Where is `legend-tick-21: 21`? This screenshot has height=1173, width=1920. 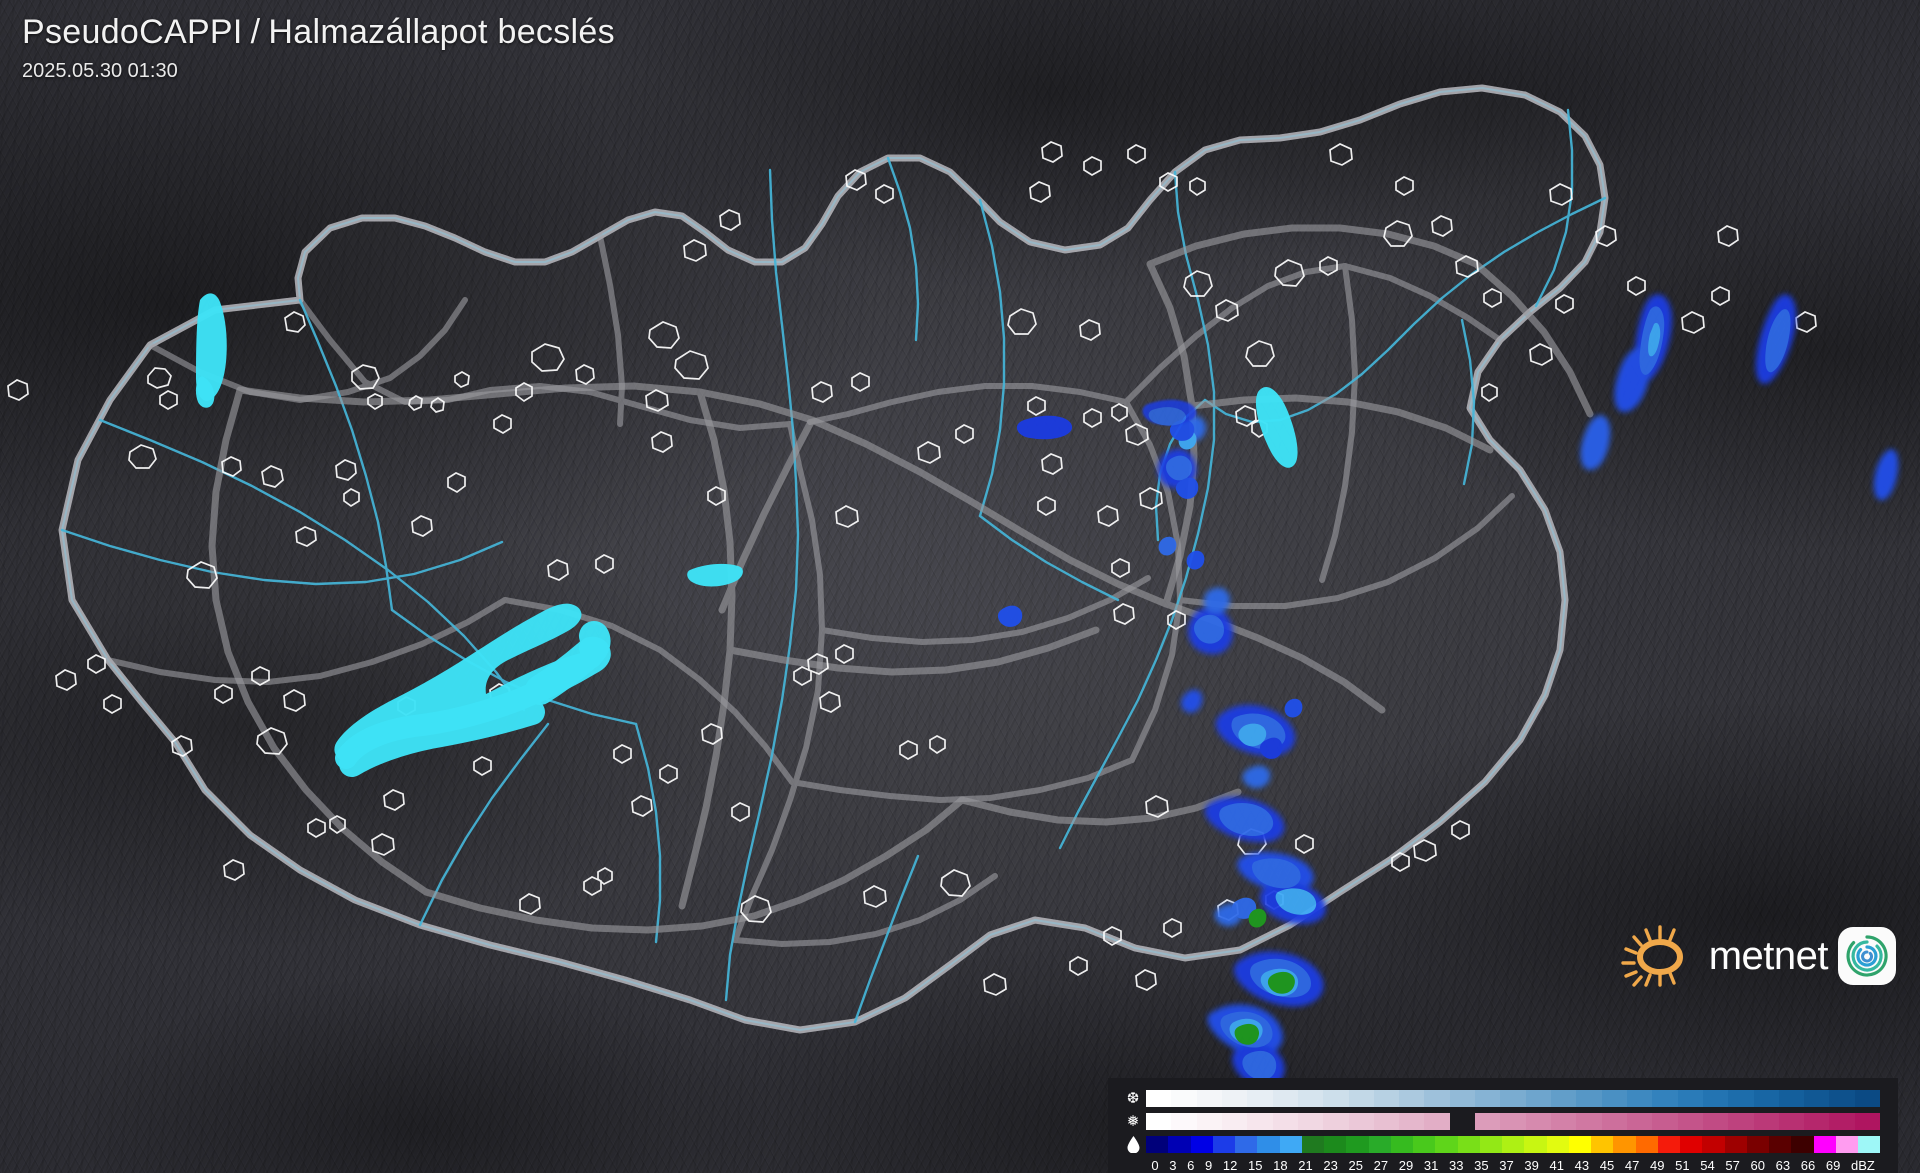 legend-tick-21: 21 is located at coordinates (1305, 1165).